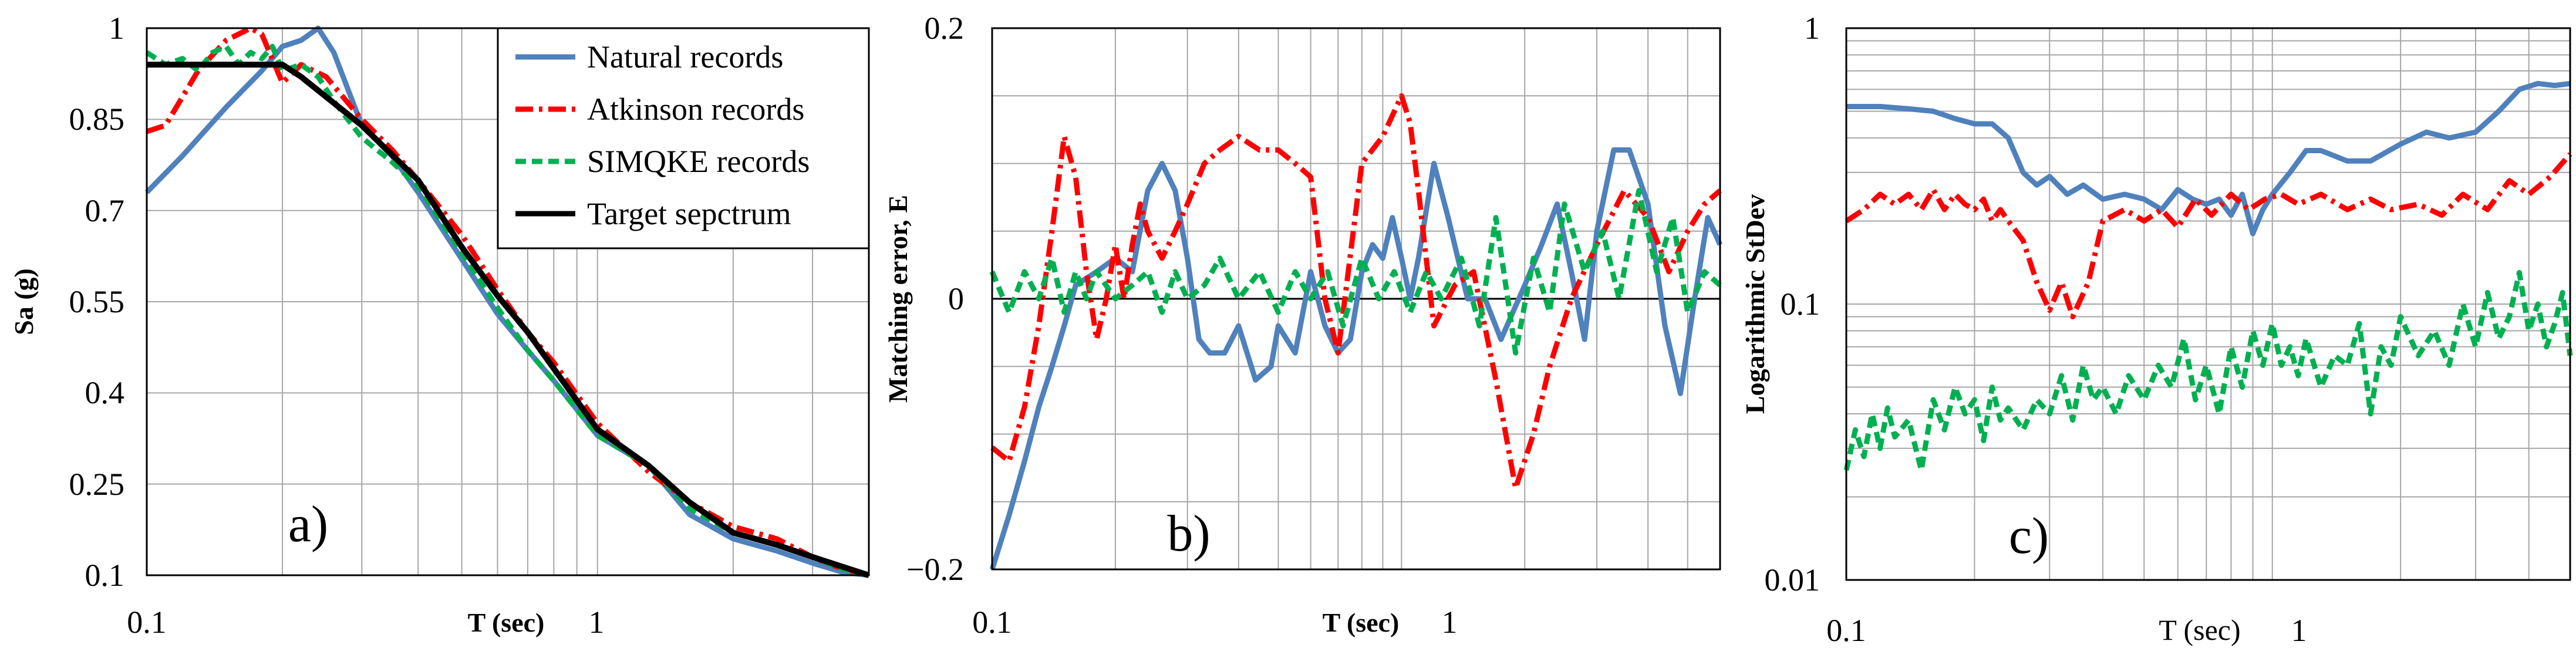 This screenshot has height=668, width=2576. What do you see at coordinates (1755, 304) in the screenshot?
I see `panel-c-ylabel: Logarithmic StDev` at bounding box center [1755, 304].